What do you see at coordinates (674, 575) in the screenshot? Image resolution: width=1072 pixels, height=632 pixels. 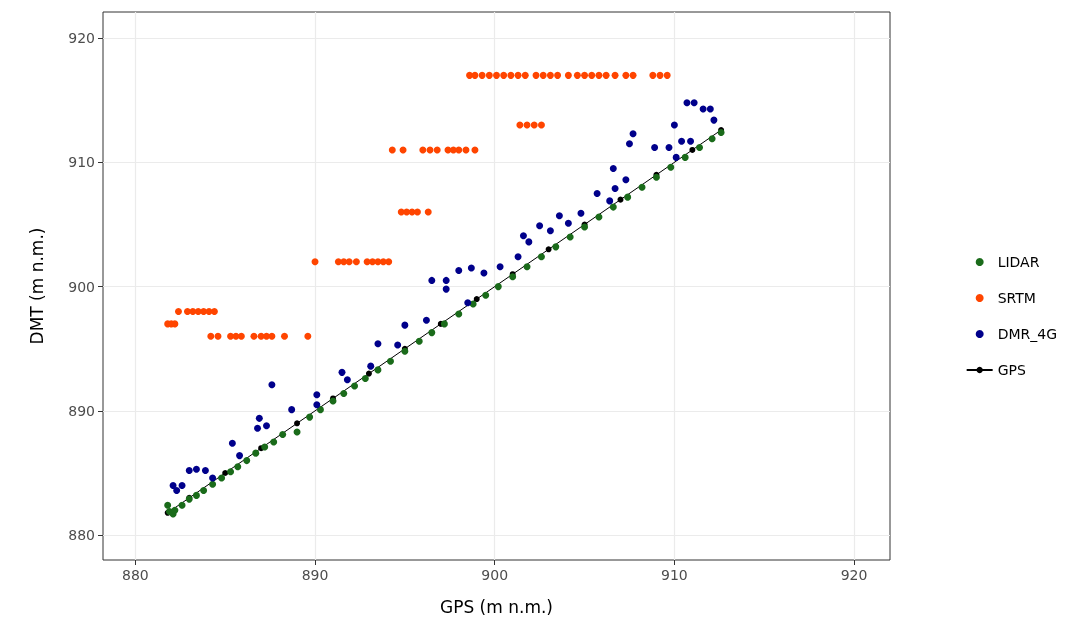 I see `x-tick-label: 910` at bounding box center [674, 575].